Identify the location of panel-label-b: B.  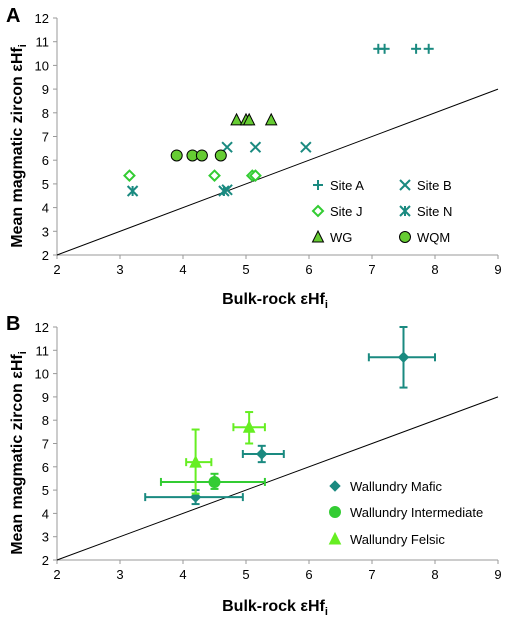
(13, 324).